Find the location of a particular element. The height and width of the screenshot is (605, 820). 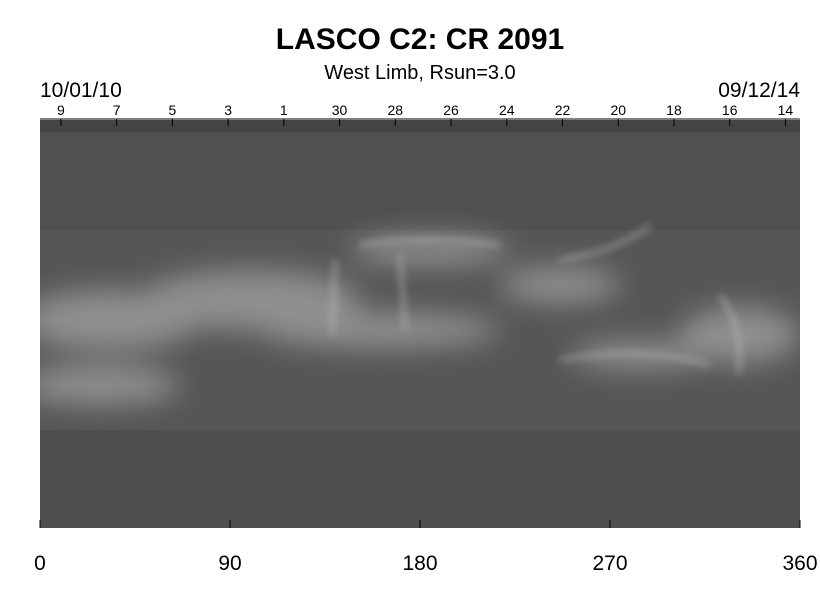

top-tick-label: 16 is located at coordinates (730, 110).